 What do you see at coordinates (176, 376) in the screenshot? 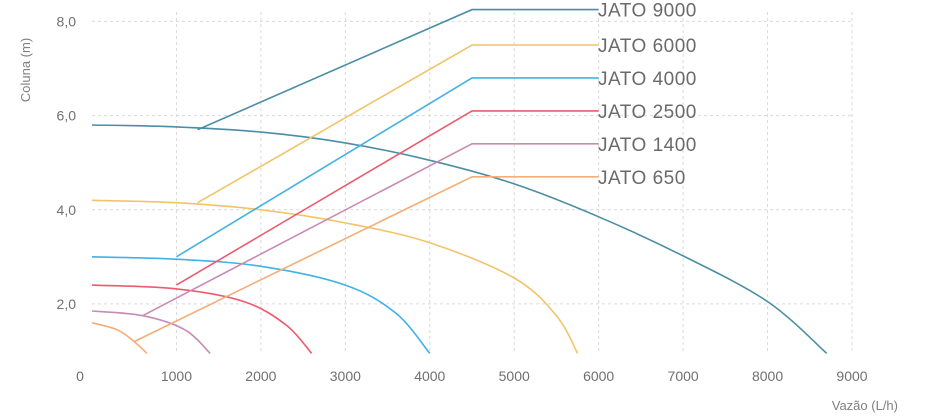
I see `x-tick-label: 1000` at bounding box center [176, 376].